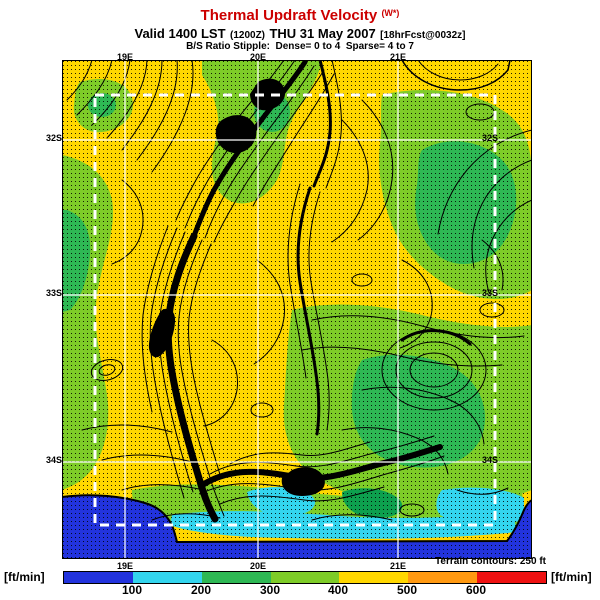  I want to click on lat-label-right-34s: 34S, so click(490, 460).